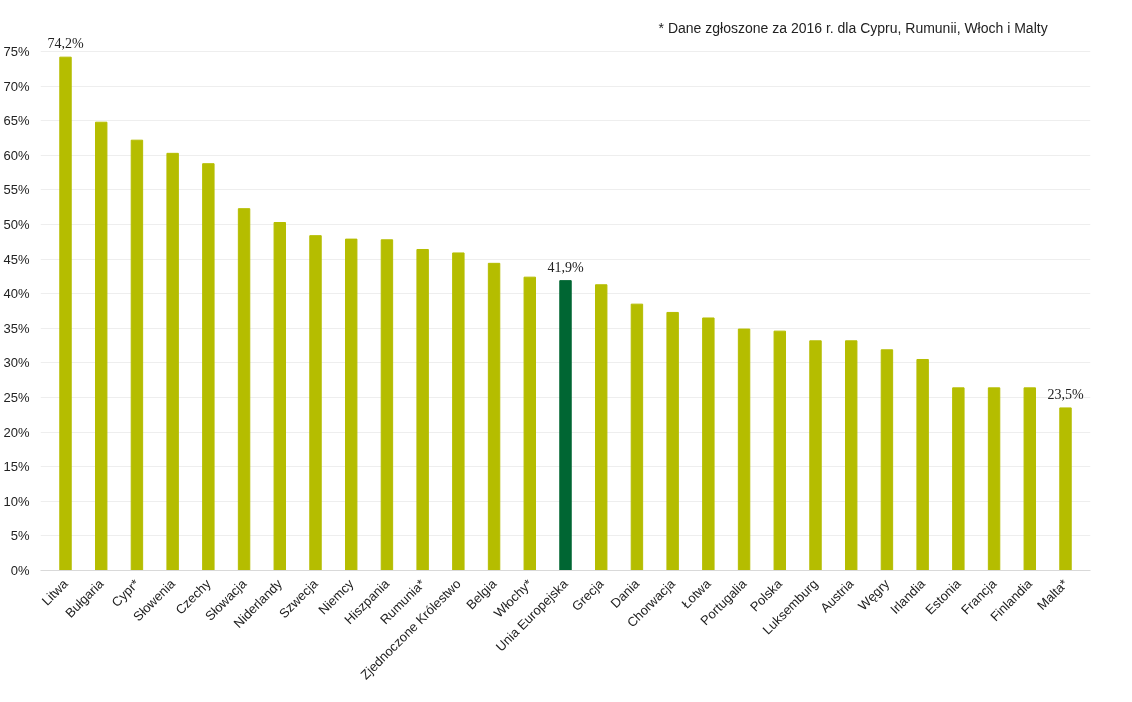 This screenshot has height=702, width=1132. What do you see at coordinates (16, 225) in the screenshot?
I see `y-tick-label: 50%` at bounding box center [16, 225].